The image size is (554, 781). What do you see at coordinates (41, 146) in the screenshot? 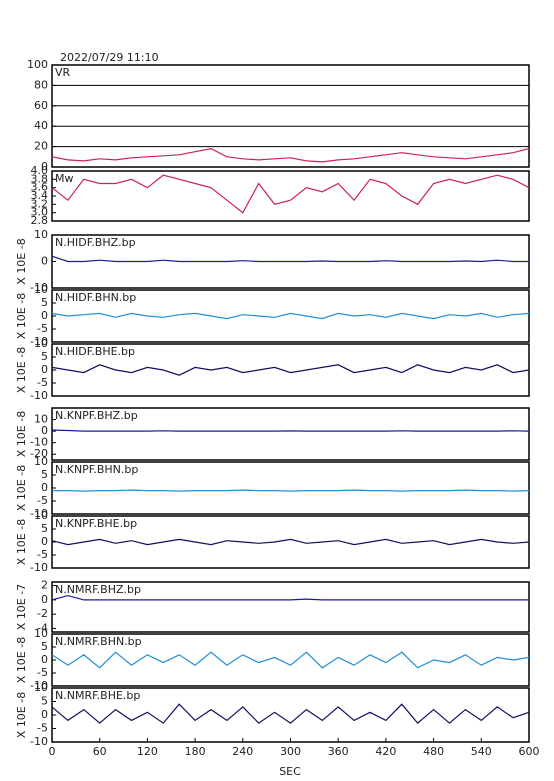
I see `y-tick-label: 20` at bounding box center [41, 146].